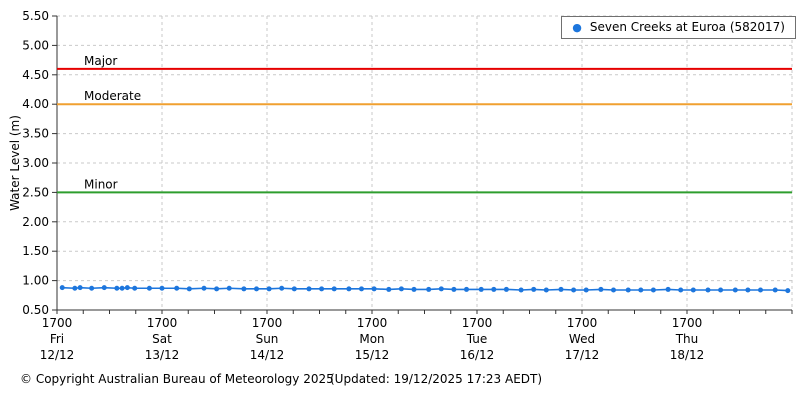  I want to click on x-tick-date-label: 17/12, so click(582, 355).